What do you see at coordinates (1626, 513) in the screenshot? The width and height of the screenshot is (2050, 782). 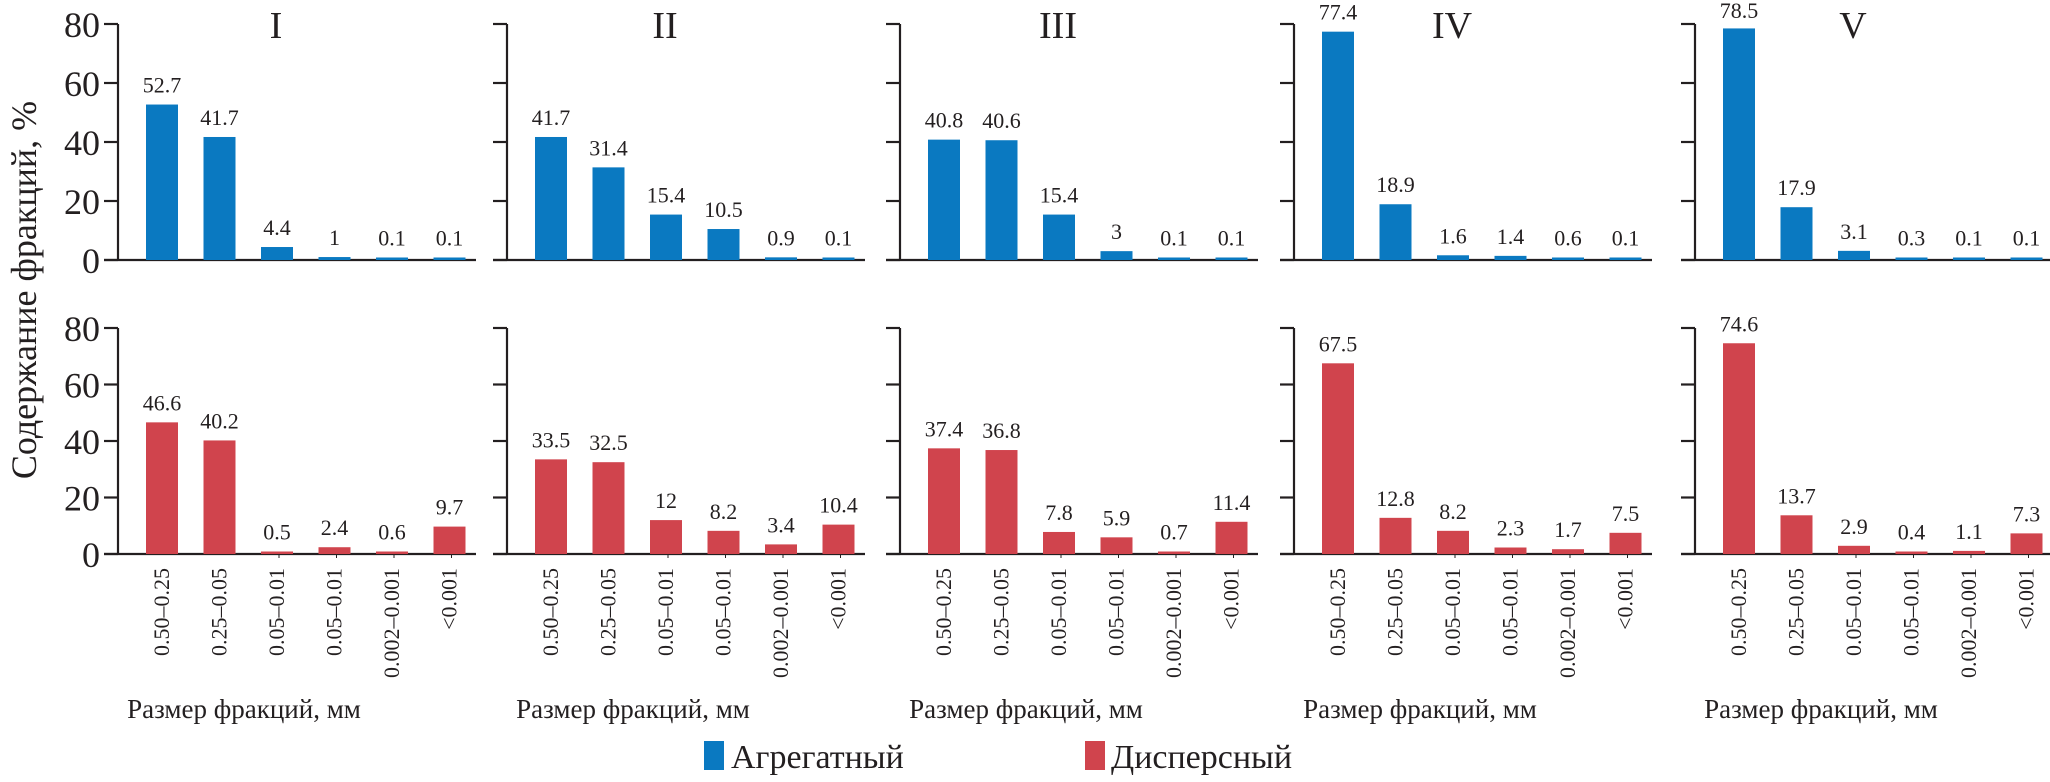 I see `bar-value-label: 7.5` at bounding box center [1626, 513].